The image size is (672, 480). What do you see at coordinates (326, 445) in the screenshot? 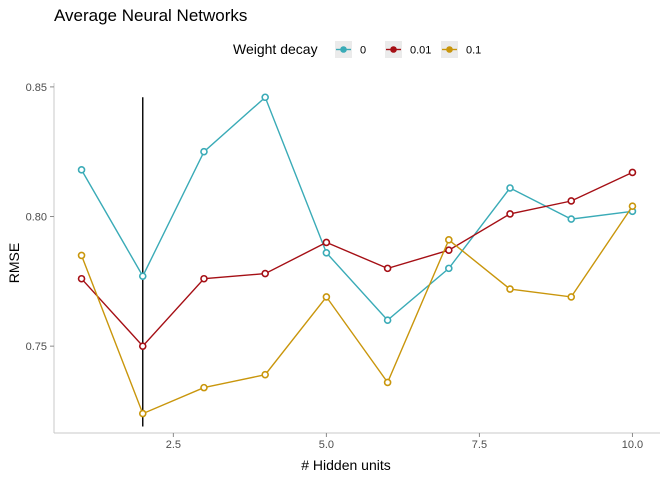
I see `x-tick-label: 5.0` at bounding box center [326, 445].